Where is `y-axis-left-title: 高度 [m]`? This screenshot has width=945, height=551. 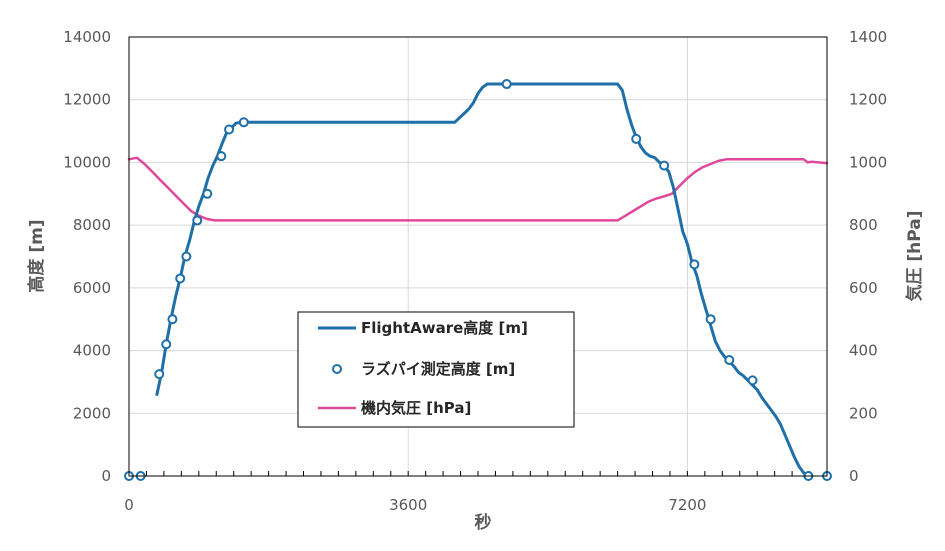
y-axis-left-title: 高度 [m] is located at coordinates (36, 255).